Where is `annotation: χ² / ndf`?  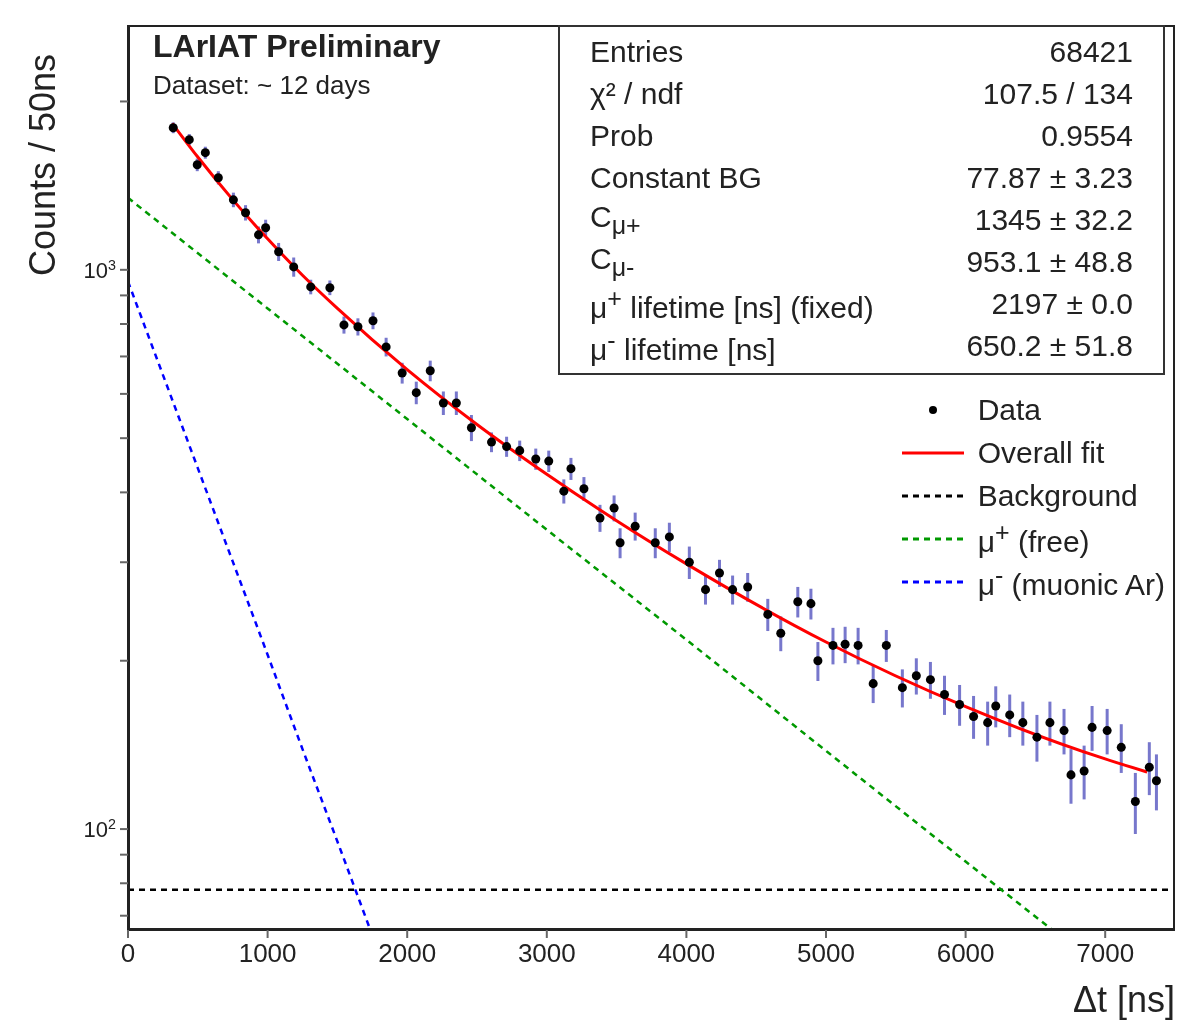
annotation: χ² / ndf is located at coordinates (636, 94).